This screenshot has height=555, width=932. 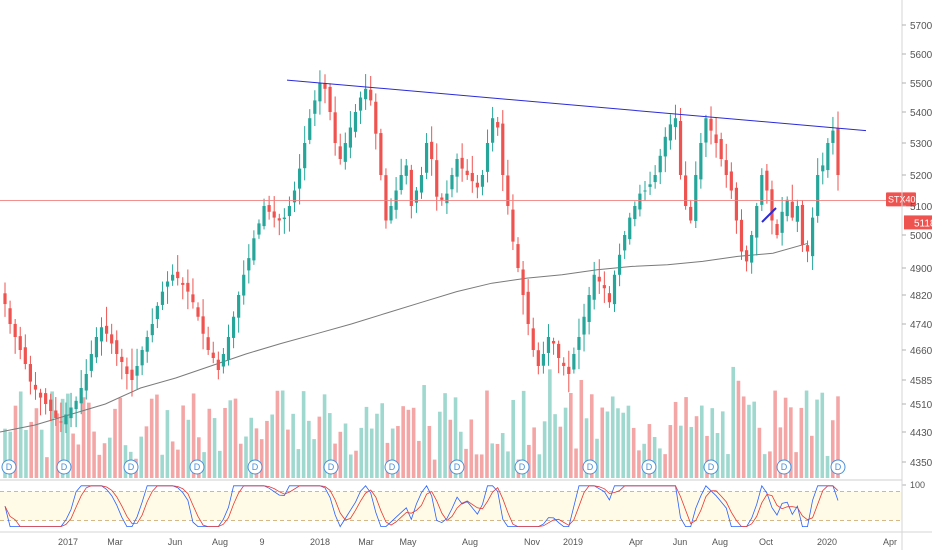 What do you see at coordinates (921, 269) in the screenshot?
I see `price-tick-label: 4900` at bounding box center [921, 269].